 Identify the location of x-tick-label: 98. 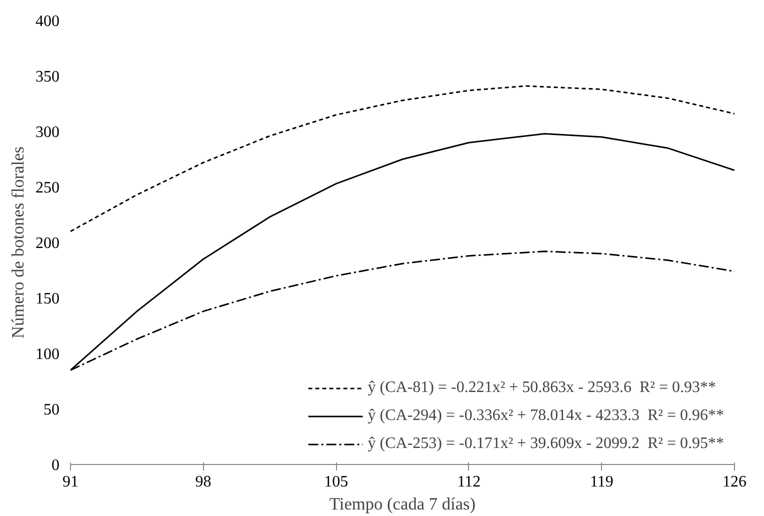
(203, 482).